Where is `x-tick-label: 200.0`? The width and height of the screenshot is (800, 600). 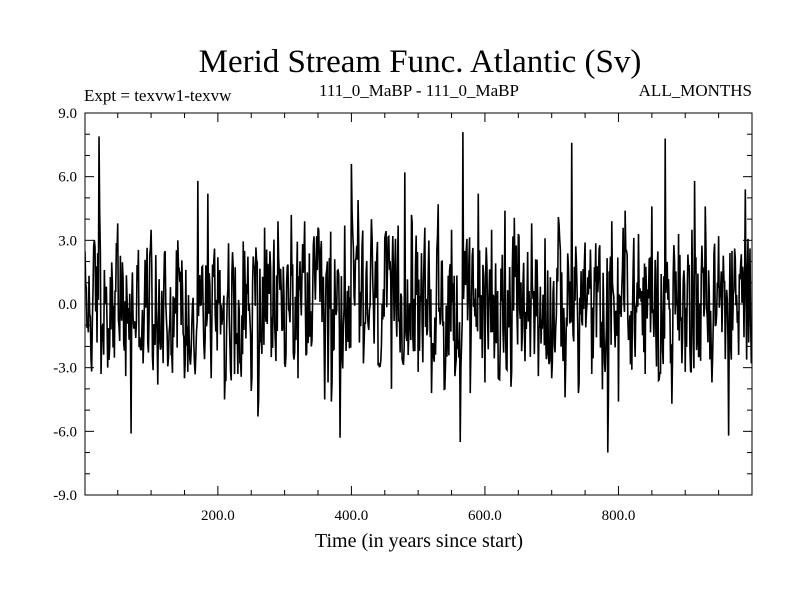
x-tick-label: 200.0 is located at coordinates (218, 516).